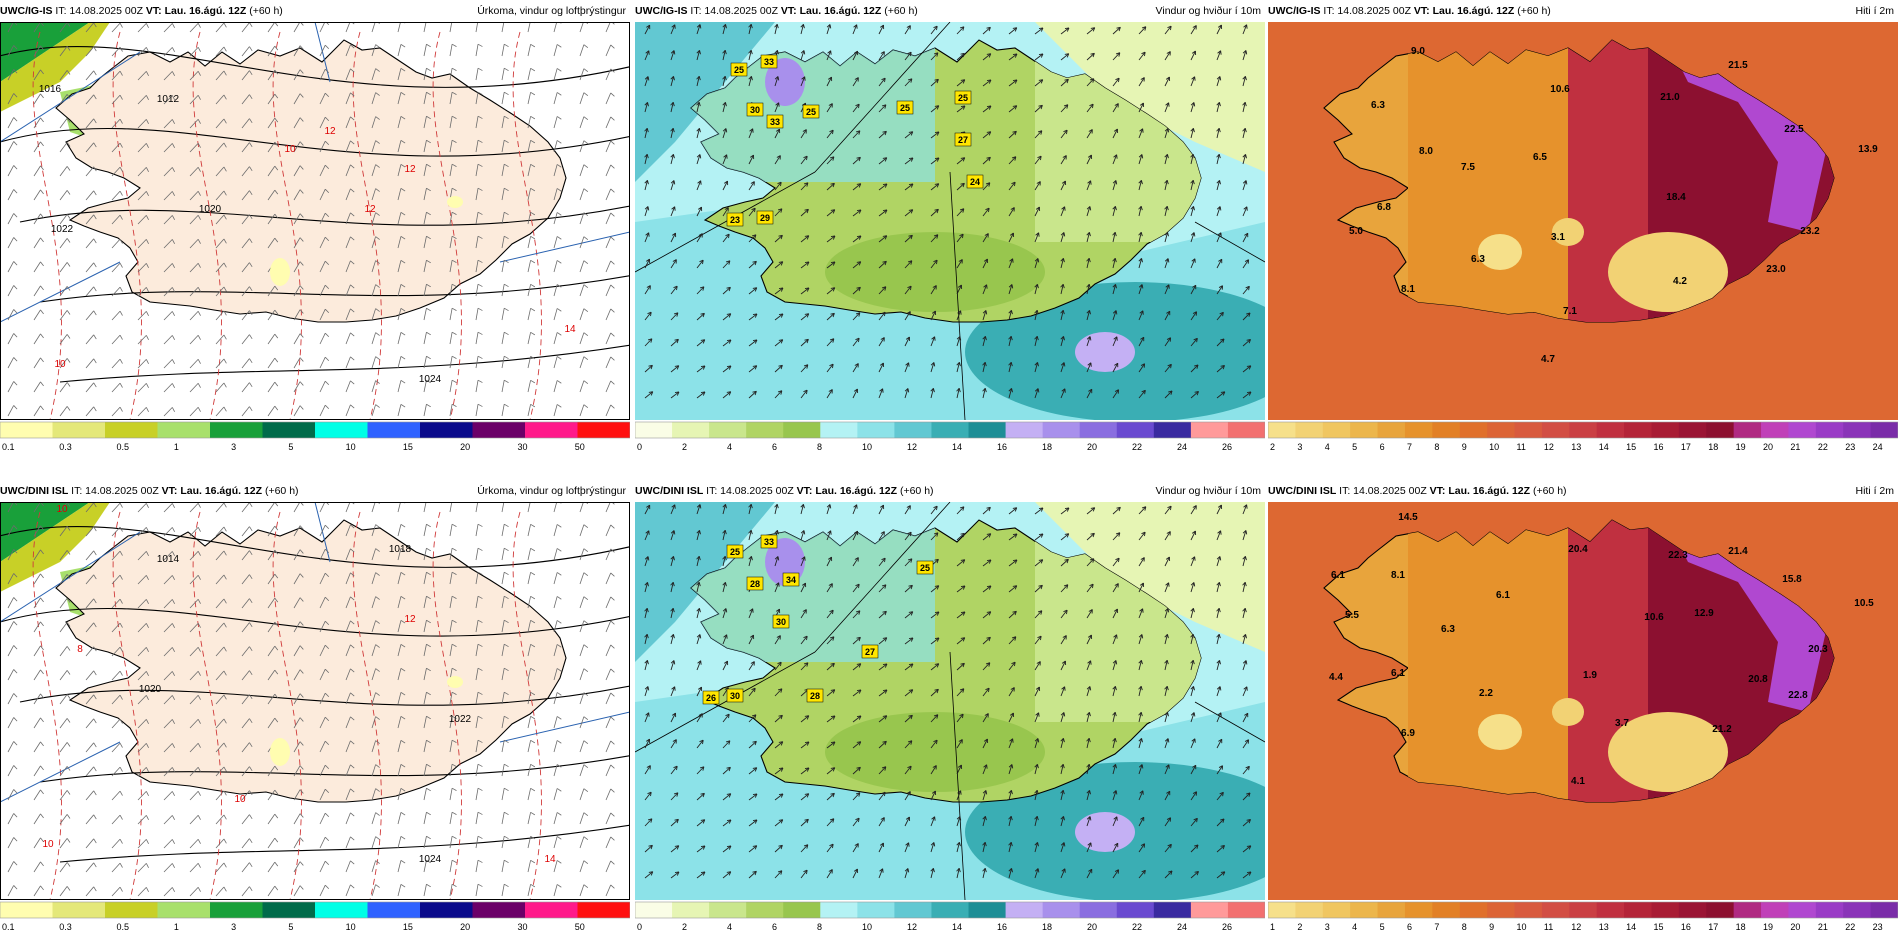  I want to click on map-area: 1014 1018 1020 1022 1024 10 10 12 8 14 10, so click(315, 701).